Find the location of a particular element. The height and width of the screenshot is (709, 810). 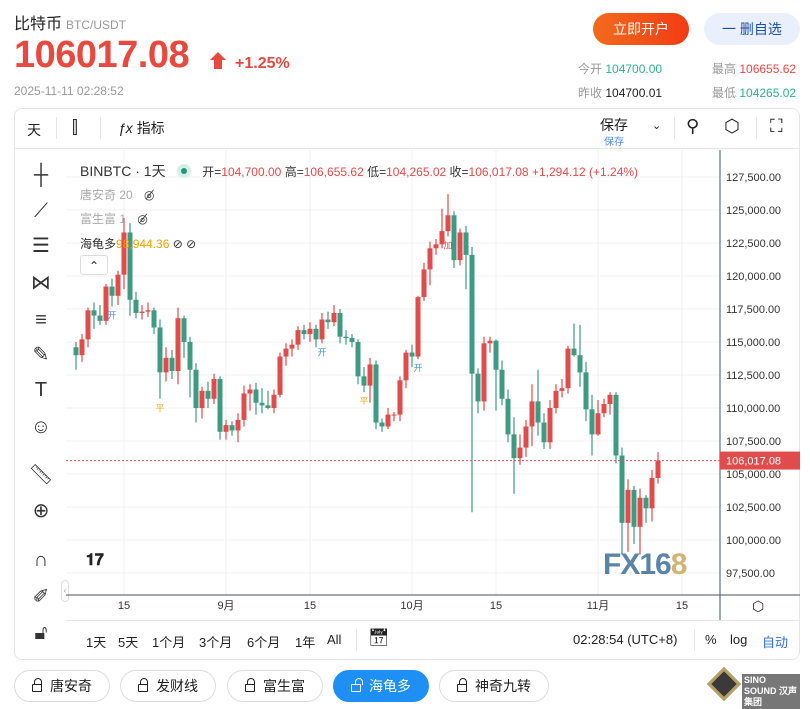

market-status-icon is located at coordinates (183, 171).